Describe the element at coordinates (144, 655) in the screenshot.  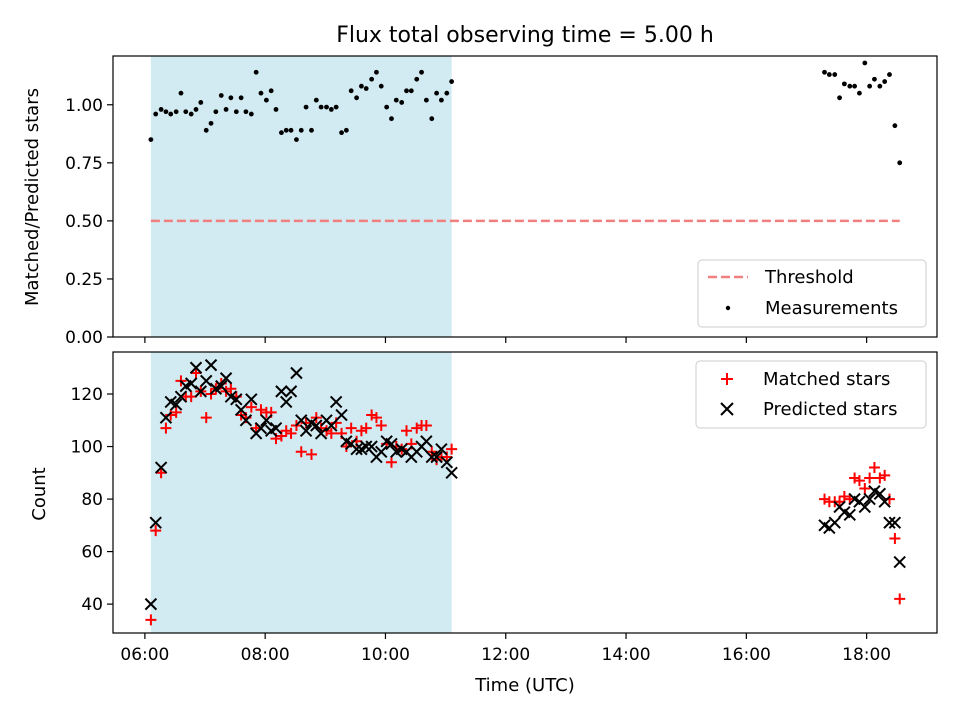
I see `x-tick-label: 06:00` at that location.